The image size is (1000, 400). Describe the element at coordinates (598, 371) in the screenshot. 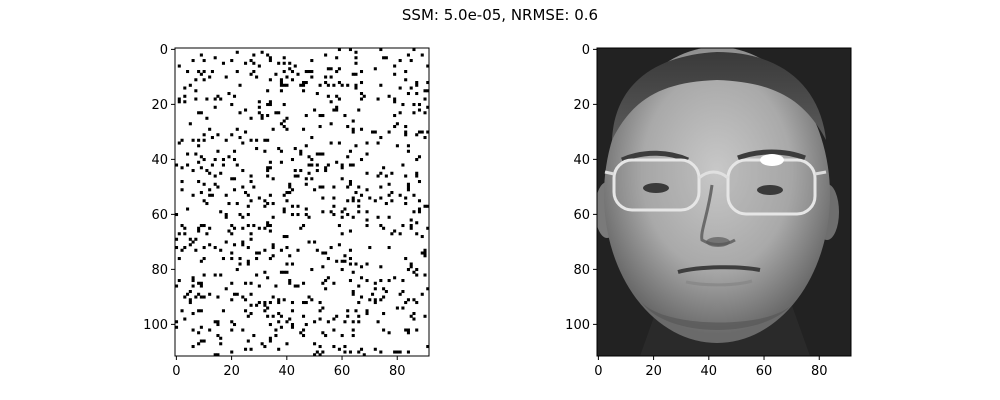

I see `x-tick-label: 0` at that location.